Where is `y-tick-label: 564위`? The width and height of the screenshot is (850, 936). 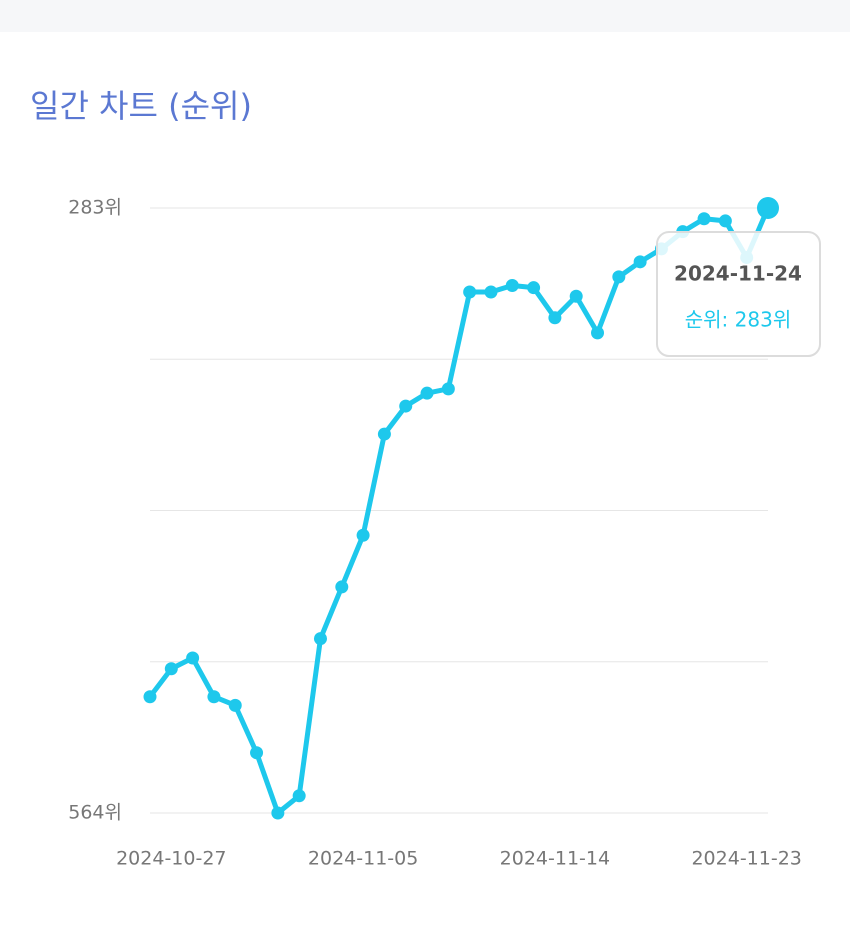
y-tick-label: 564위 is located at coordinates (95, 813).